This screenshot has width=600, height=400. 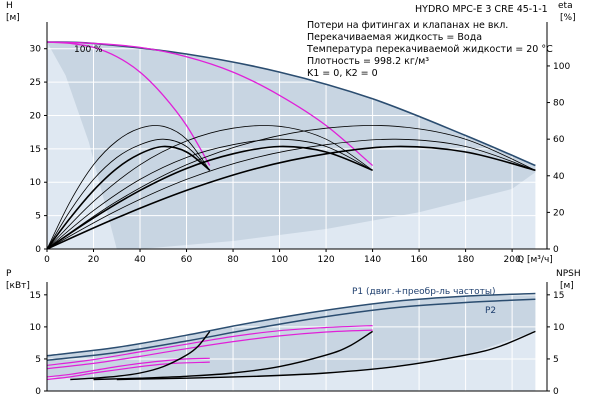 What do you see at coordinates (559, 328) in the screenshot?
I see `y-right-tick-label: 10` at bounding box center [559, 328].